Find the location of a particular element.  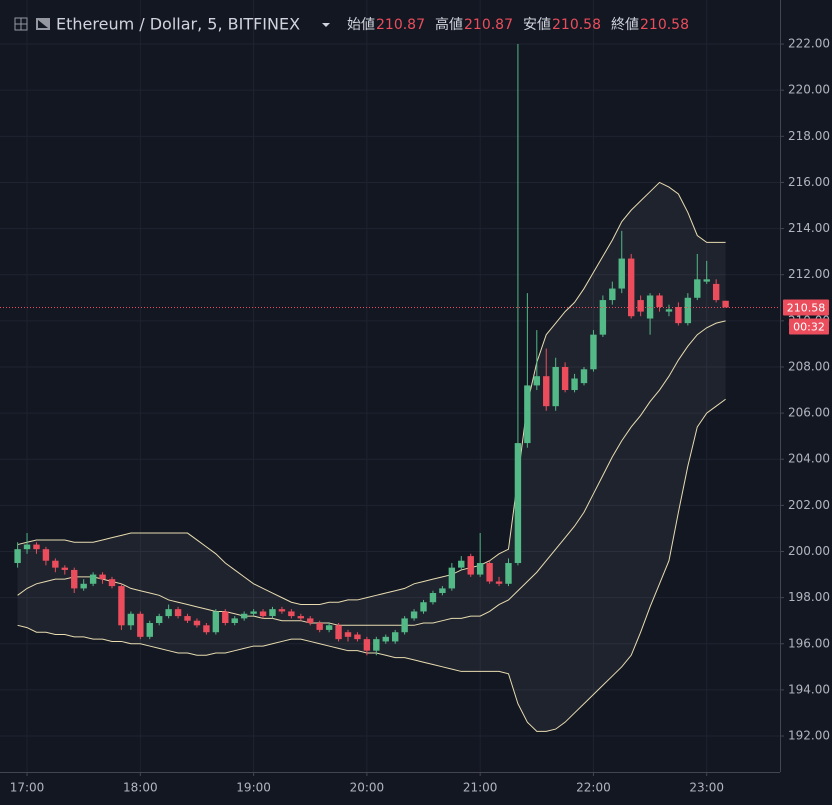

countdown-tag is located at coordinates (809, 326).